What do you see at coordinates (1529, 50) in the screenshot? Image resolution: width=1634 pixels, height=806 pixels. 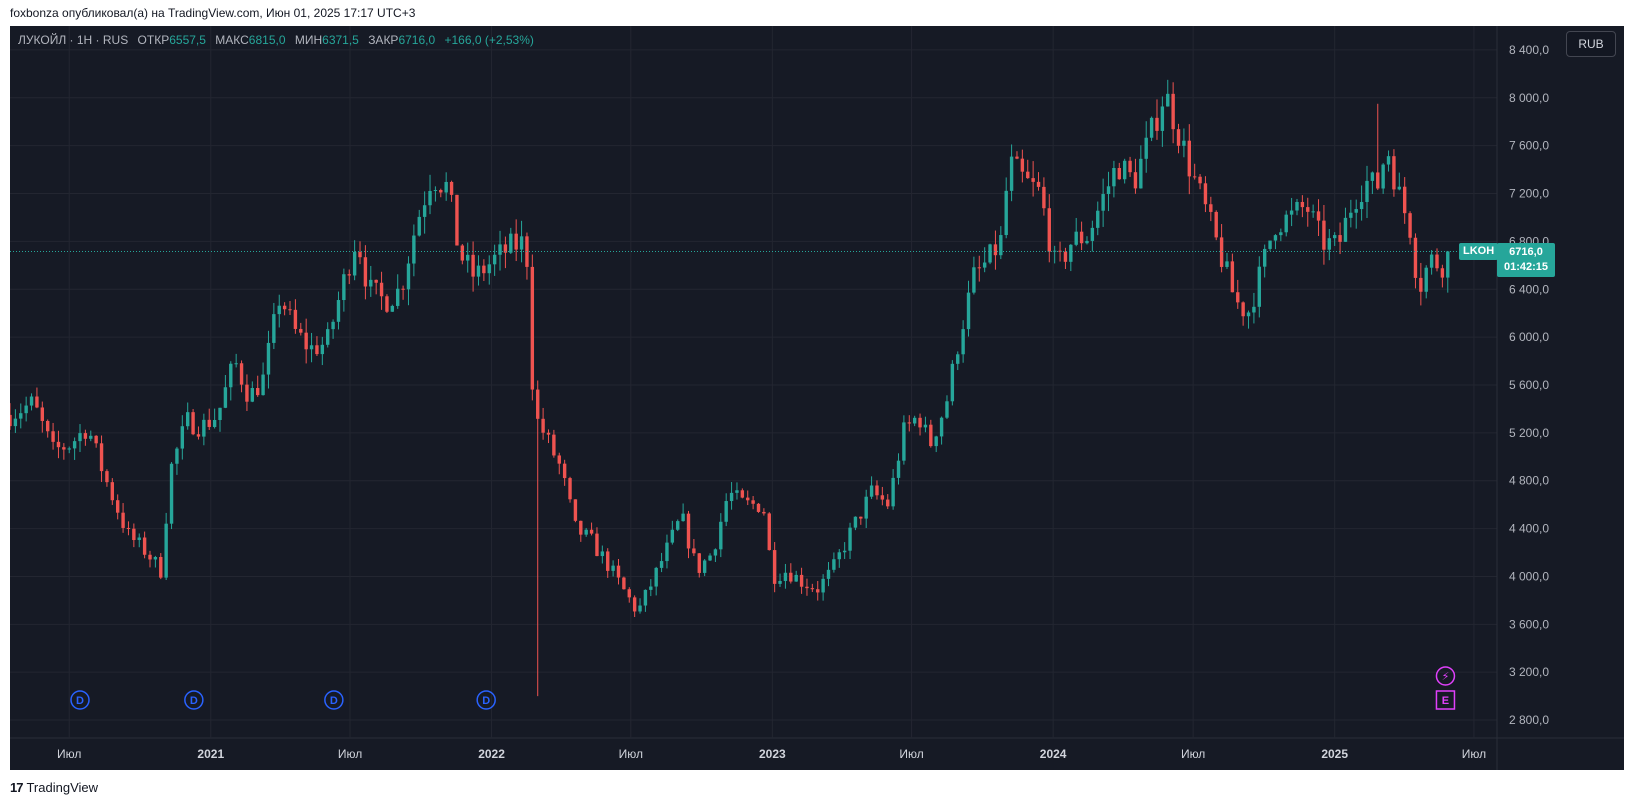 I see `y-tick-label: 8 400,0` at bounding box center [1529, 50].